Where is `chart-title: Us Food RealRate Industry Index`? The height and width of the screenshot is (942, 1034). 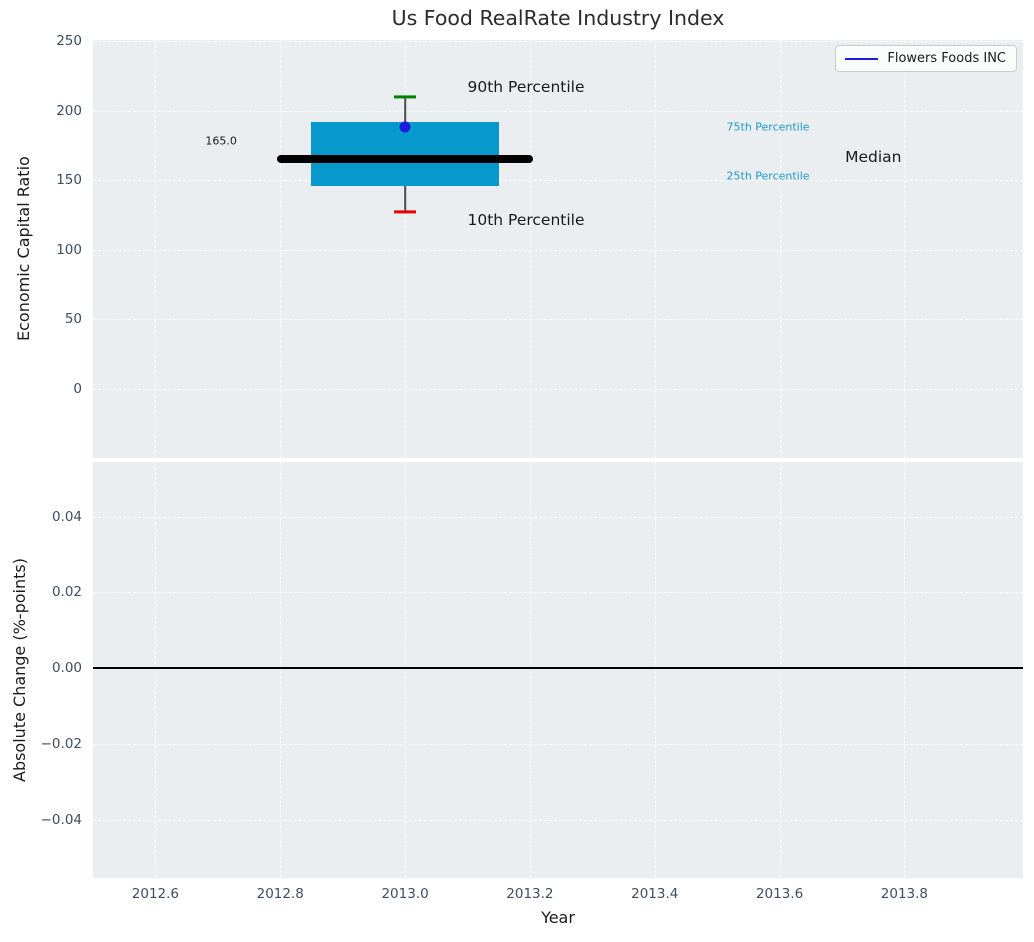
chart-title: Us Food RealRate Industry Index is located at coordinates (558, 18).